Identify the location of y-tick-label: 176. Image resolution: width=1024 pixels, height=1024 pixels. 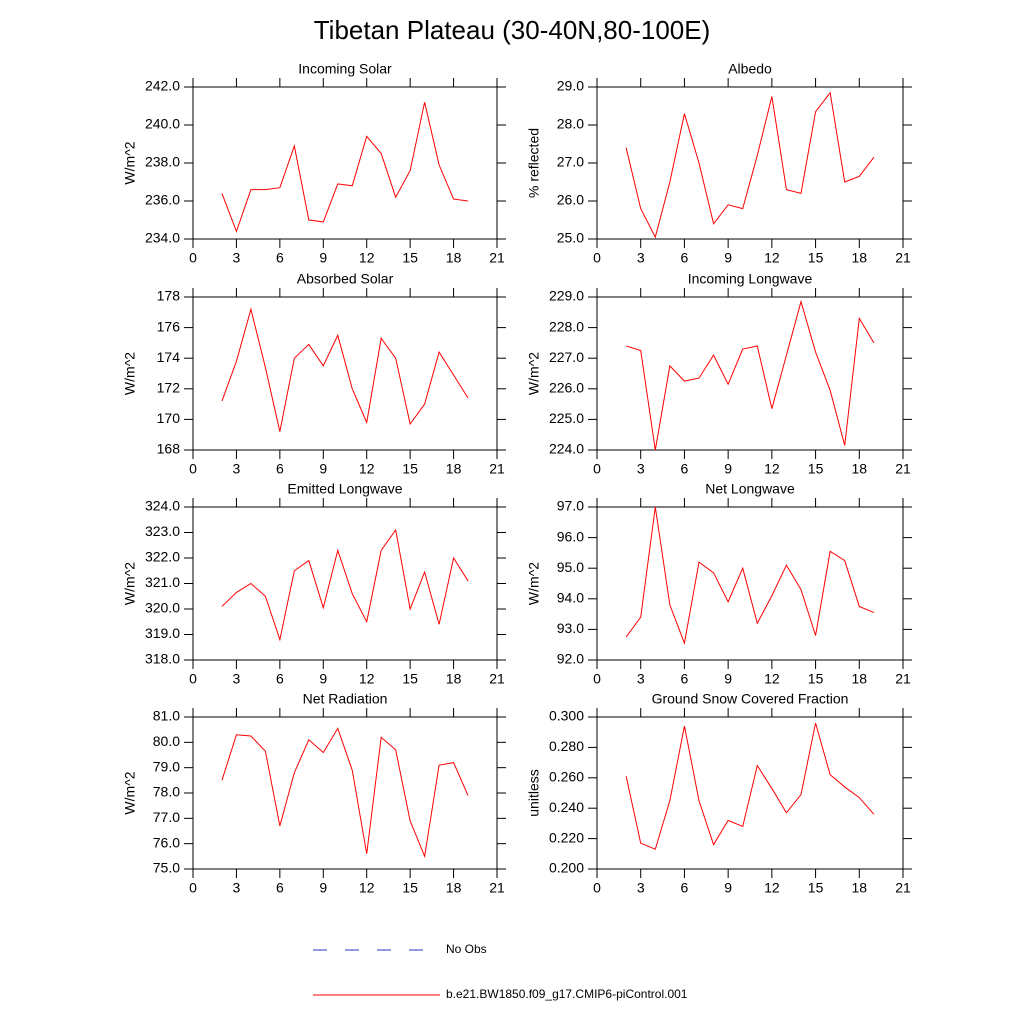
(169, 326).